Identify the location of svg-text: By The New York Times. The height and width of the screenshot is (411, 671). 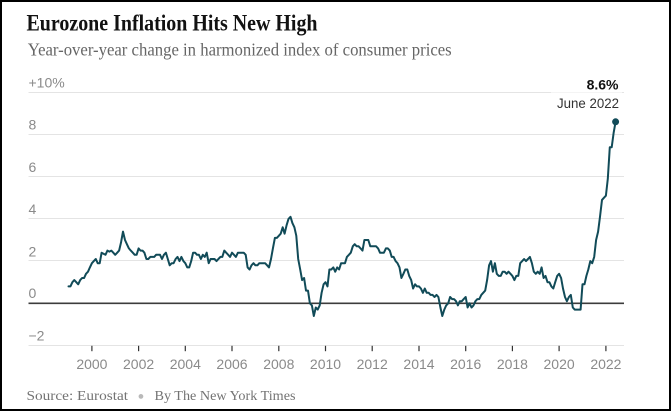
(225, 396).